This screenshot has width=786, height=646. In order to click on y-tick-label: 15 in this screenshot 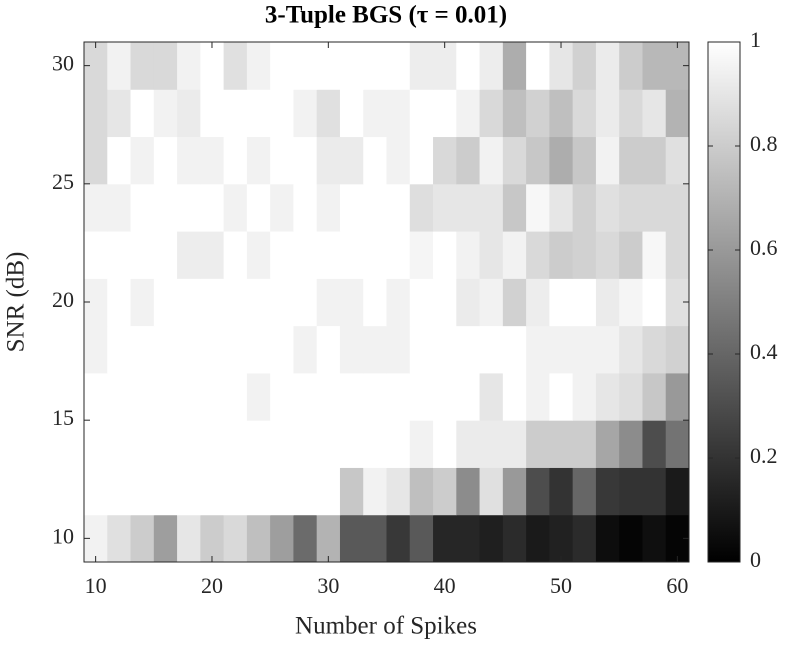, I will do `click(63, 417)`.